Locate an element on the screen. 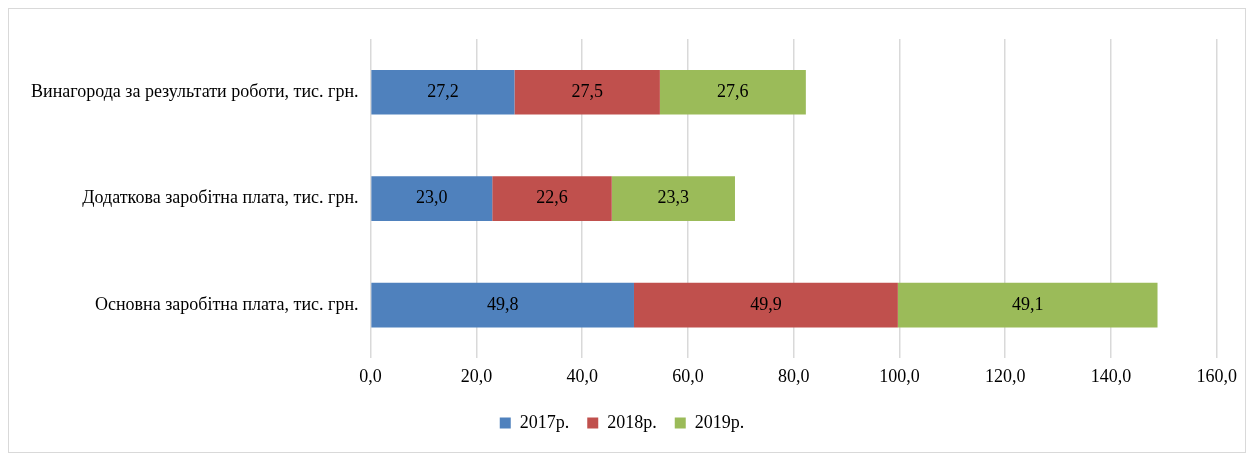 This screenshot has height=455, width=1256. data-label: 49,1 is located at coordinates (1027, 303).